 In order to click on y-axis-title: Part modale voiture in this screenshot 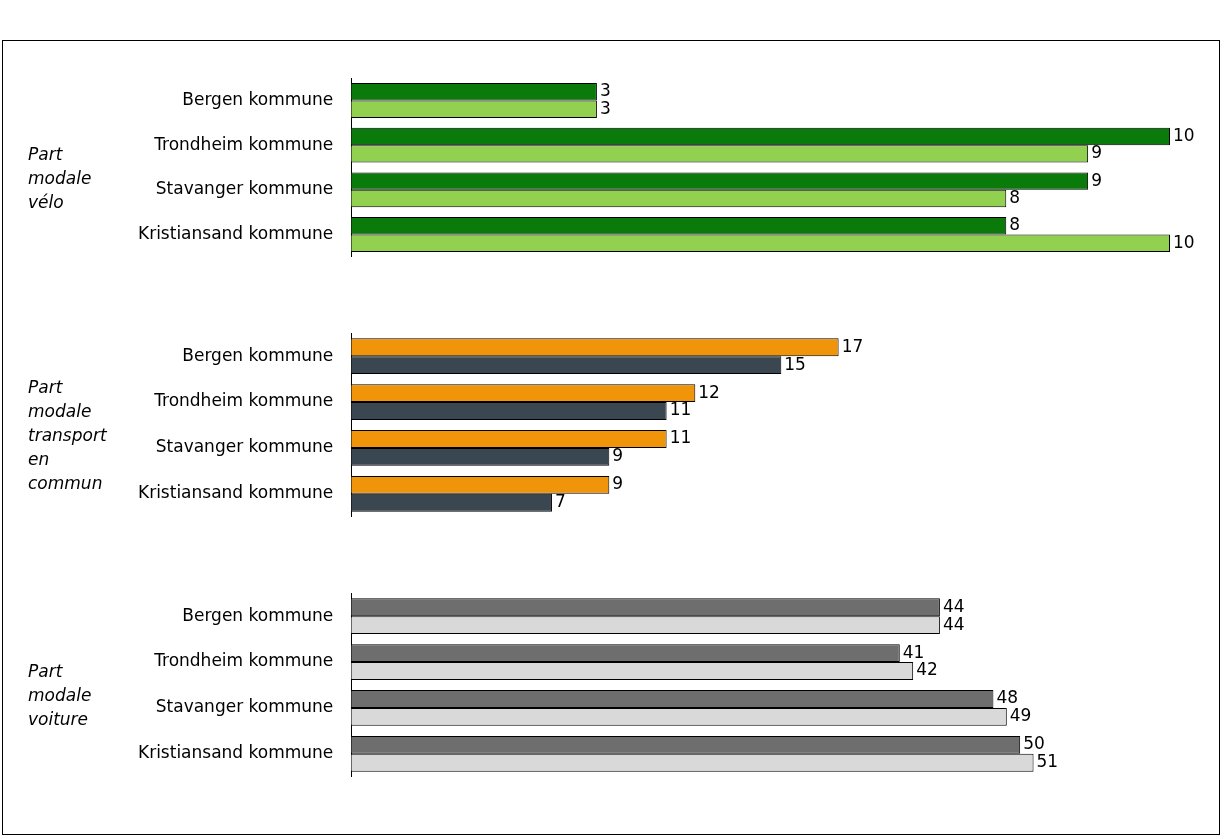, I will do `click(60, 695)`.